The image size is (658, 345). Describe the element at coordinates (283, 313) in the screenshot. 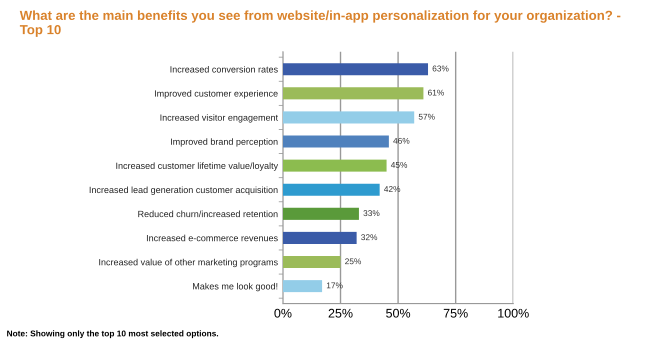

I see `x-tick-label: 0%` at that location.